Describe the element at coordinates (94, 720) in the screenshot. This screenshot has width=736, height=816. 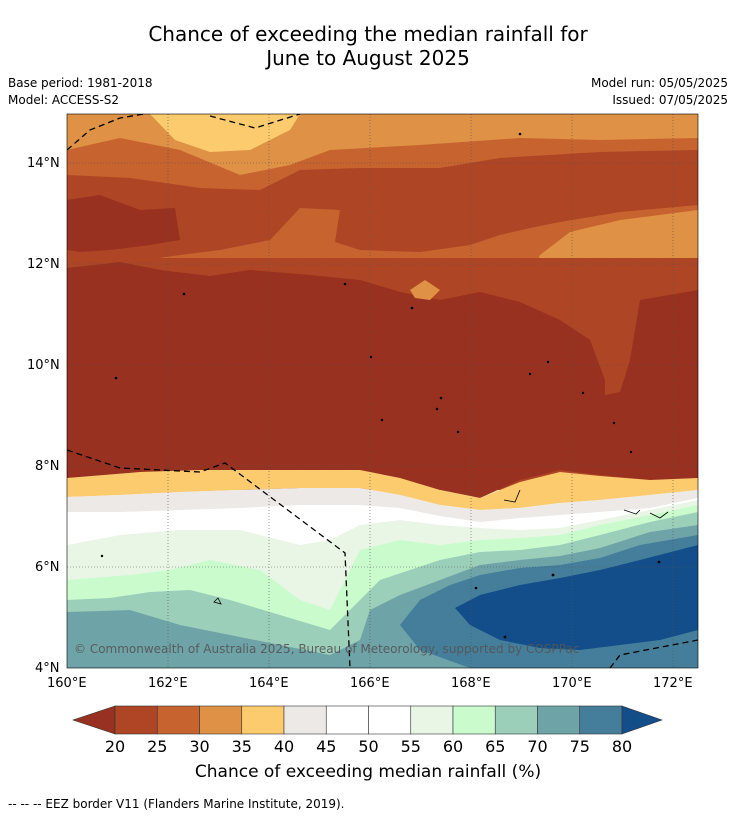
I see `colorbar-low-arrow` at that location.